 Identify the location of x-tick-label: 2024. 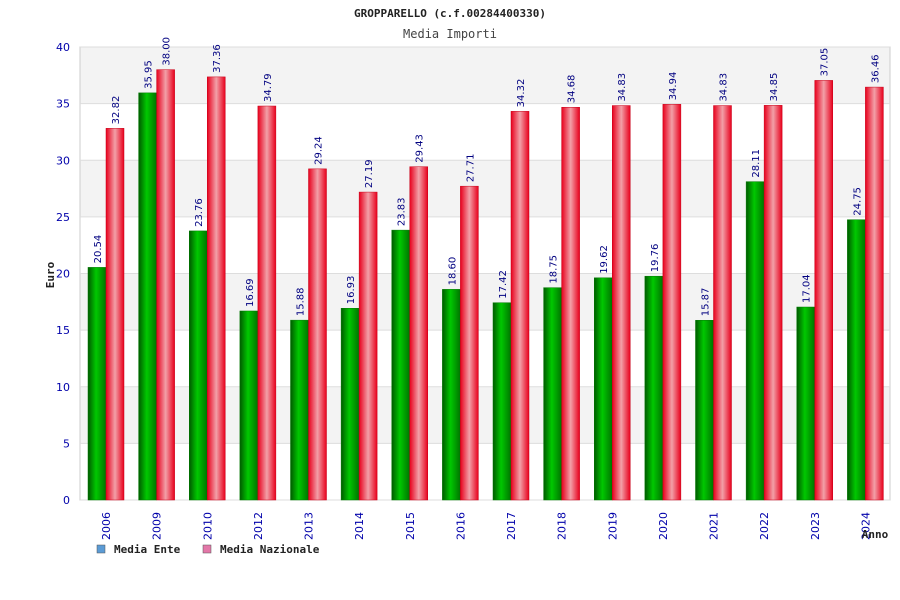
(865, 526).